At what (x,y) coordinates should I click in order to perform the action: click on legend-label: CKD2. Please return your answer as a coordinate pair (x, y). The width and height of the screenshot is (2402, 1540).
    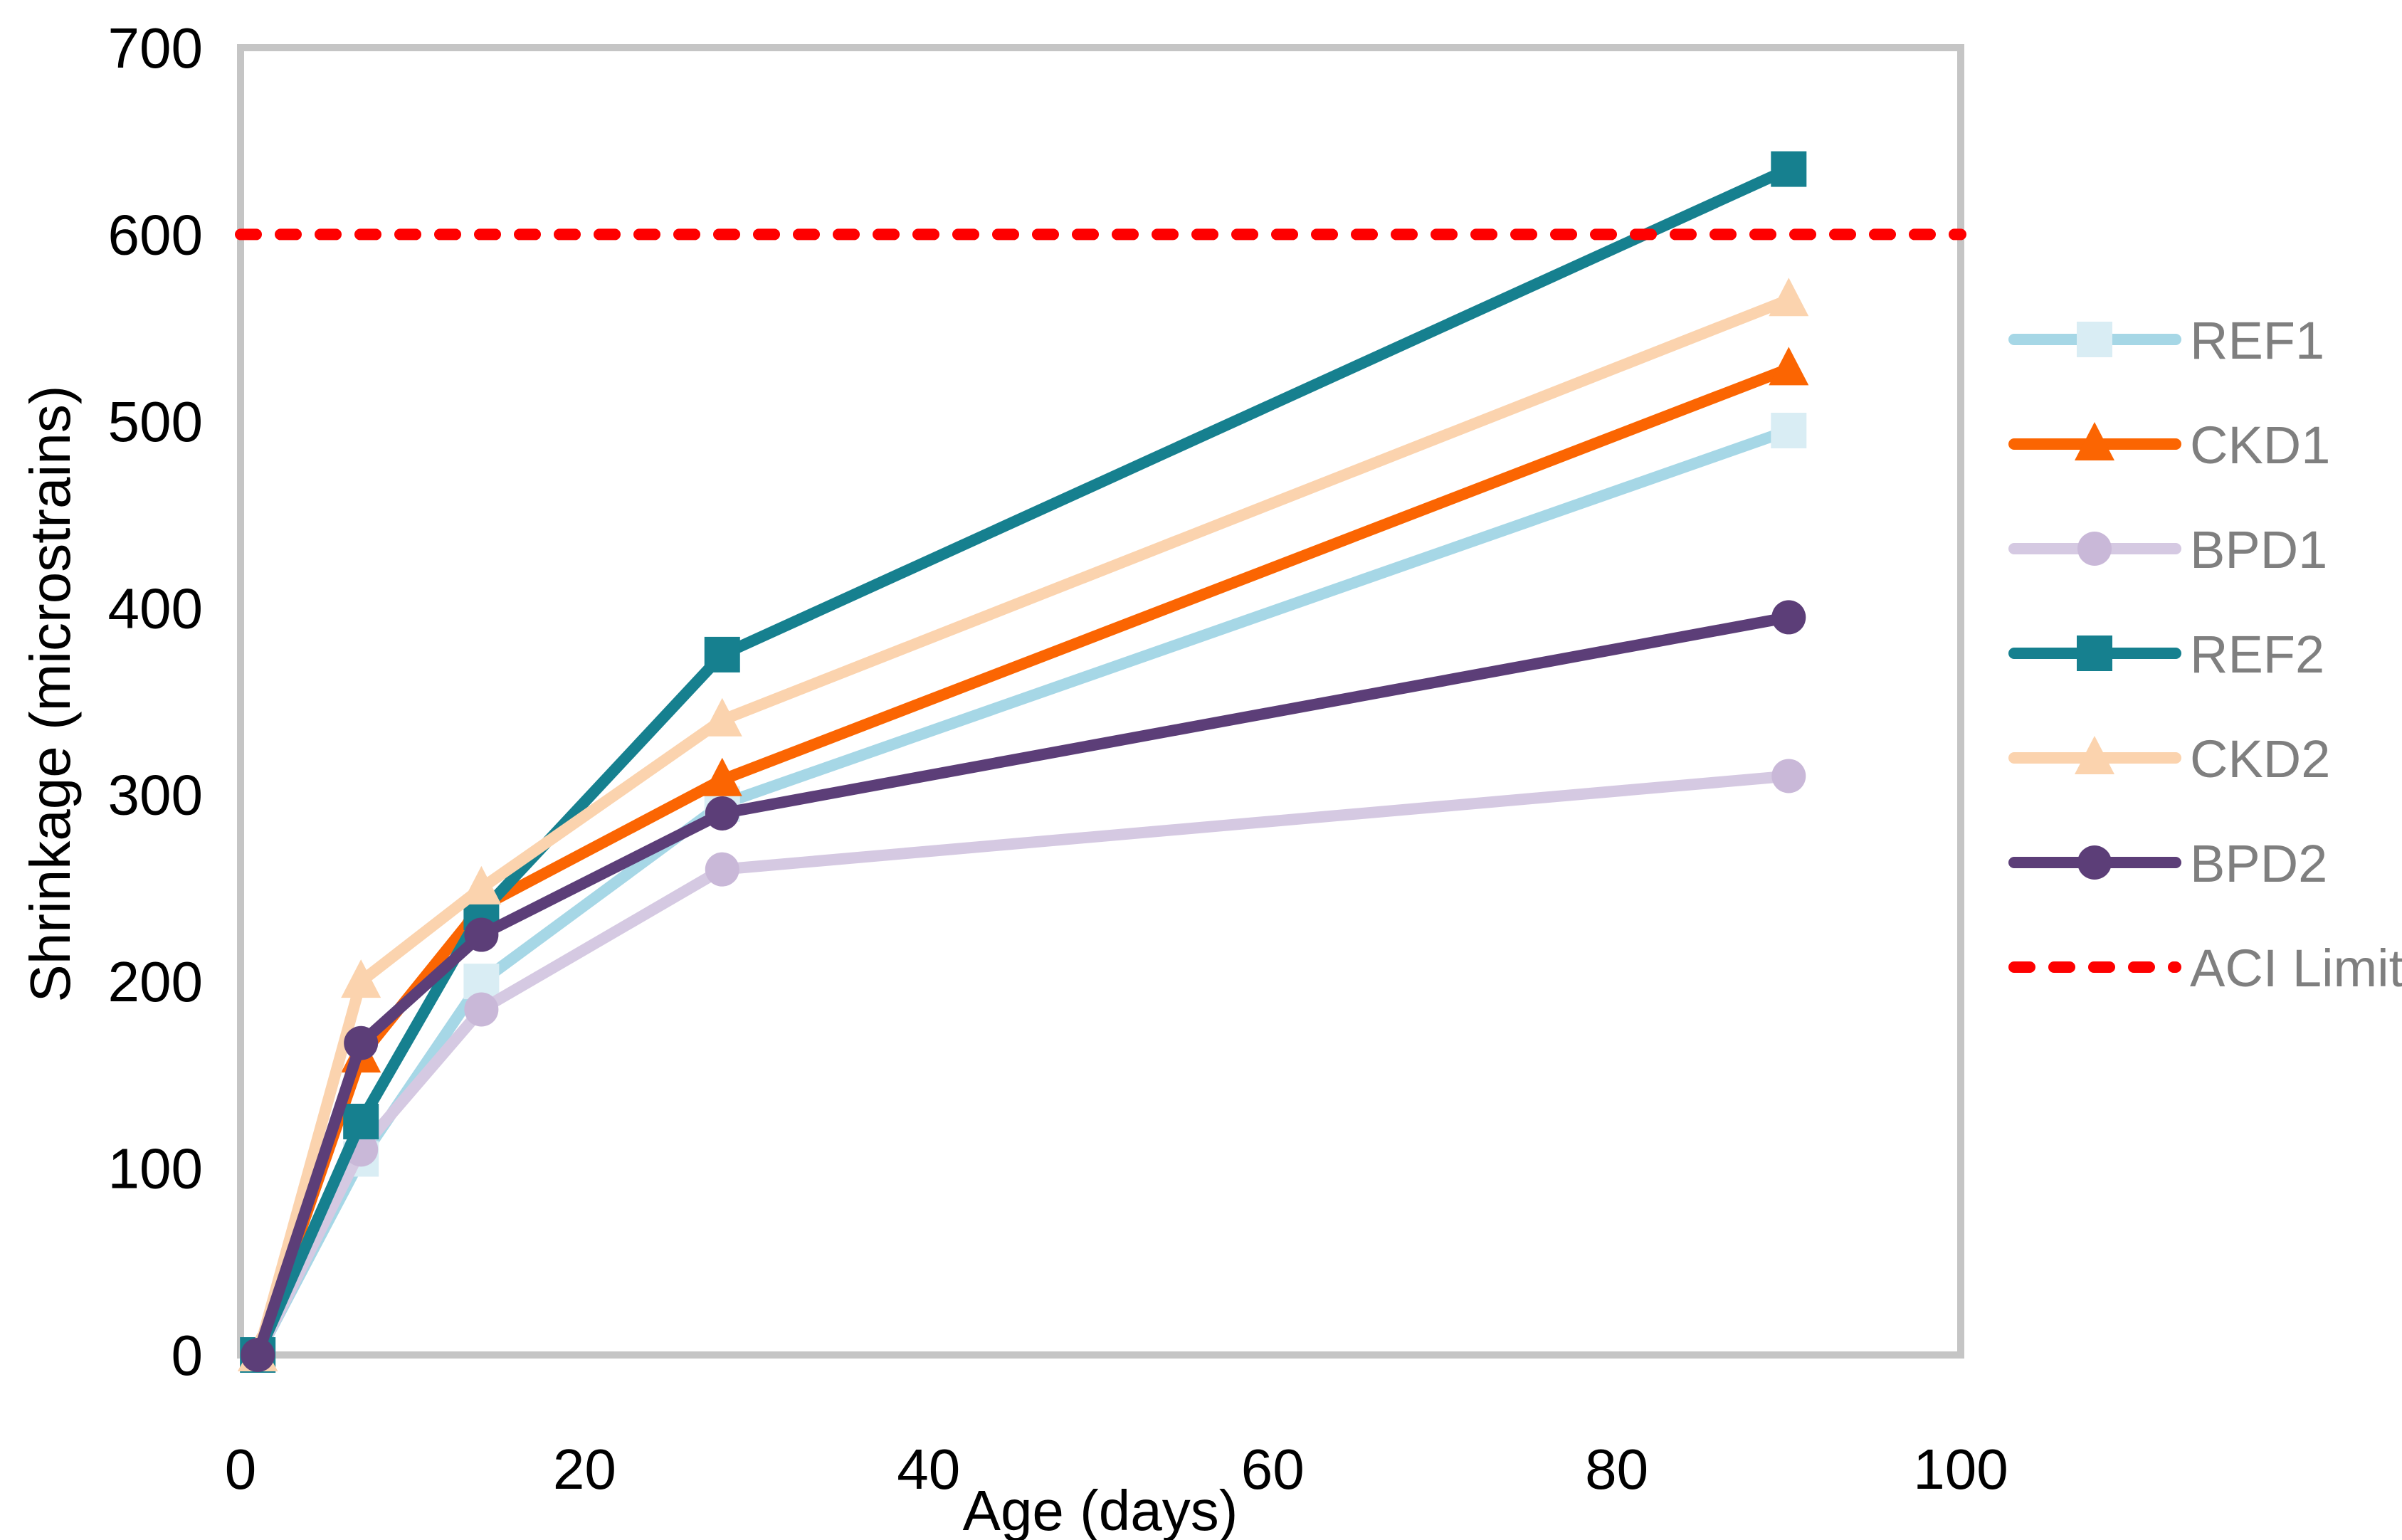
    Looking at the image, I should click on (2260, 759).